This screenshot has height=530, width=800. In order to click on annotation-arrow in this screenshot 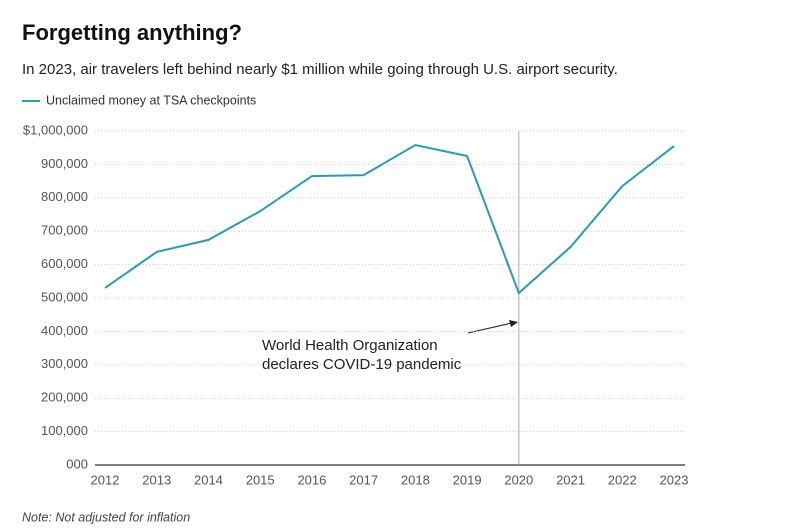, I will do `click(490, 328)`.